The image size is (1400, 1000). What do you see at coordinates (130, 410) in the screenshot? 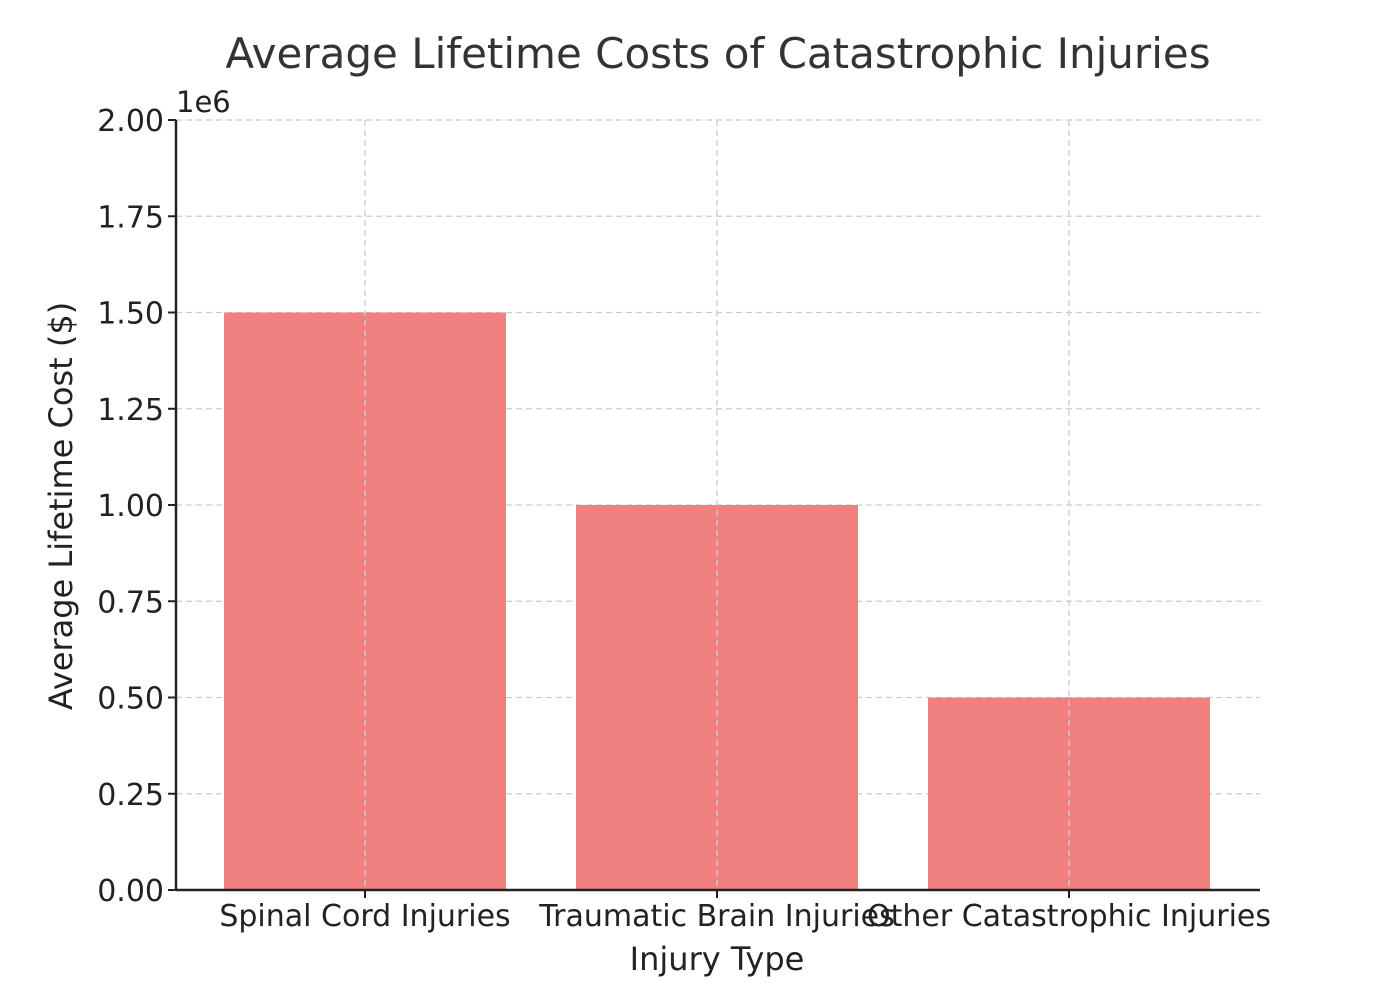
I see `y-tick-label: 1.25` at bounding box center [130, 410].